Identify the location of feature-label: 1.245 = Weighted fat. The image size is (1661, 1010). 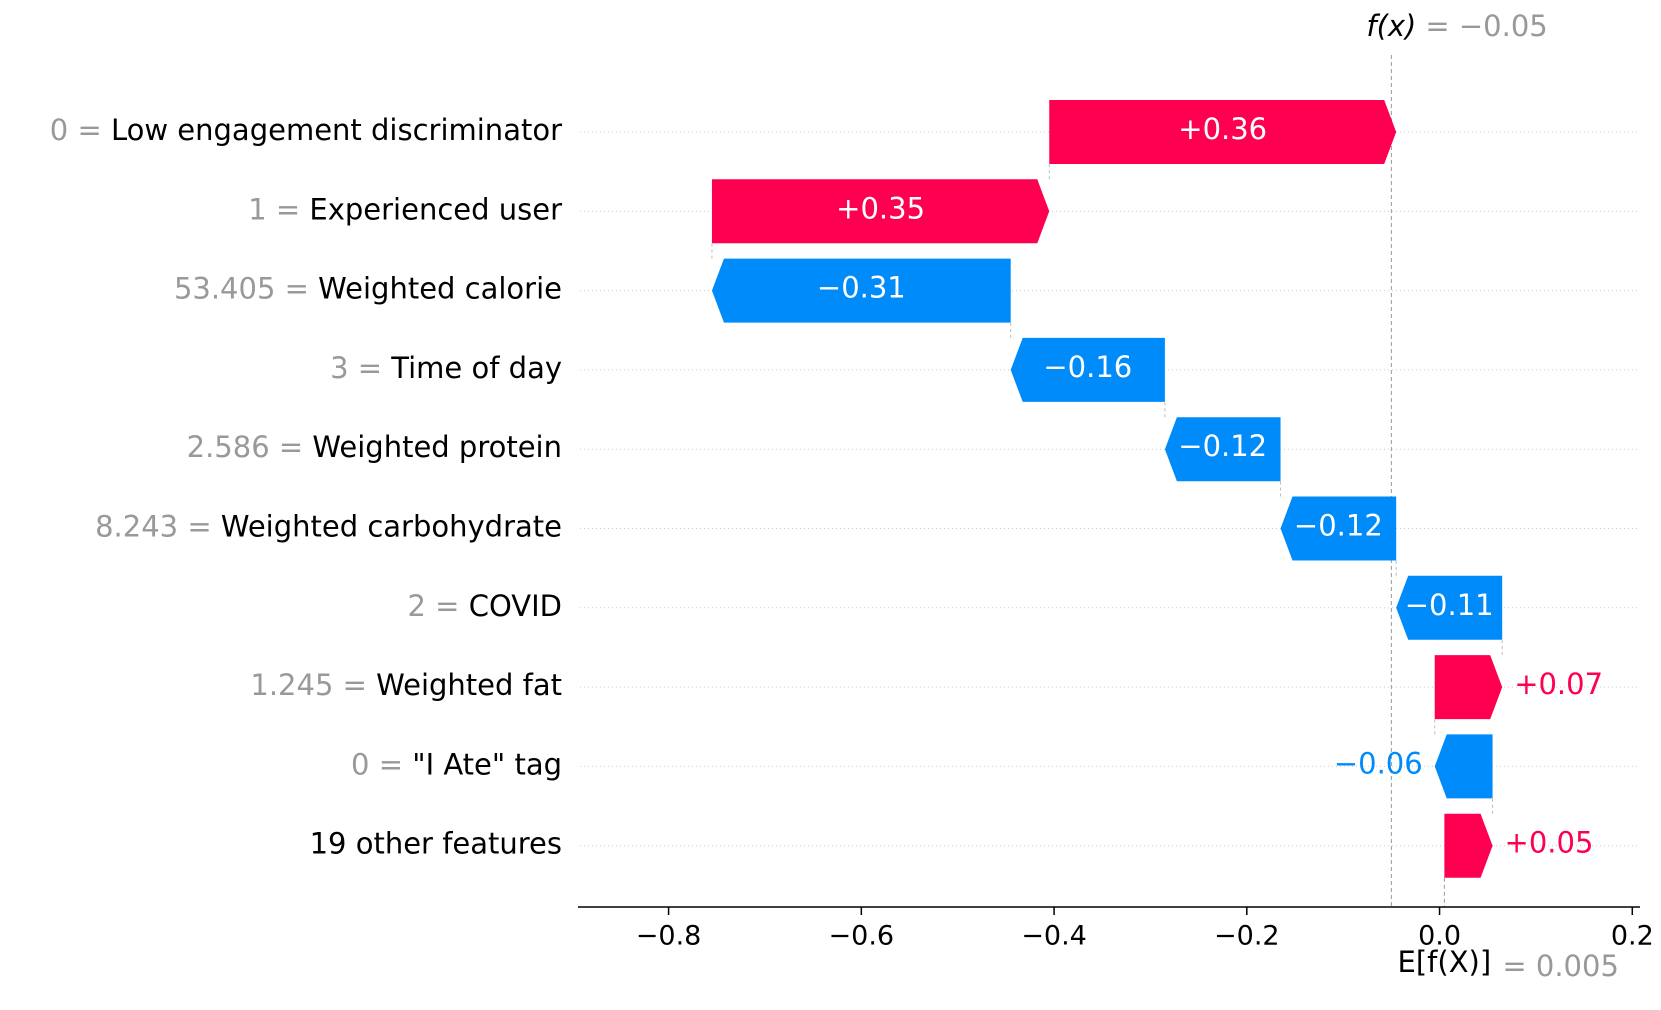
(406, 685).